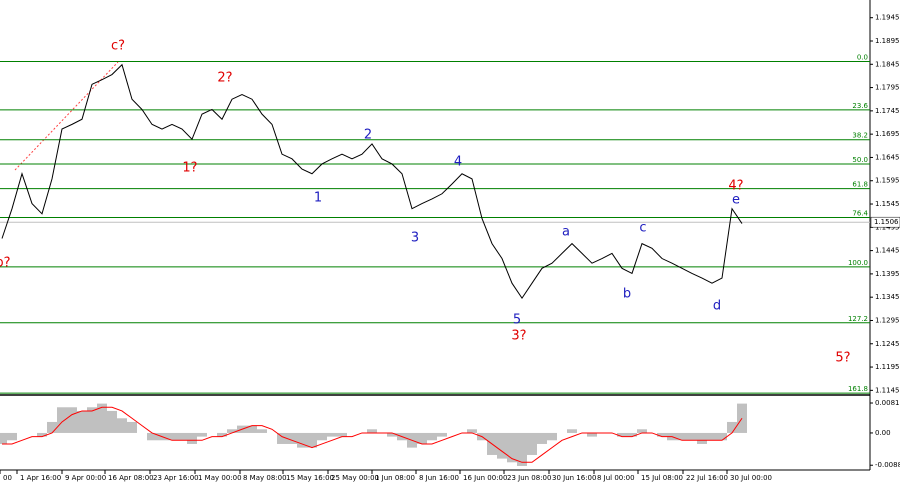 Image resolution: width=900 pixels, height=485 pixels. Describe the element at coordinates (887, 204) in the screenshot. I see `y-tick-label: 1.1545` at that location.